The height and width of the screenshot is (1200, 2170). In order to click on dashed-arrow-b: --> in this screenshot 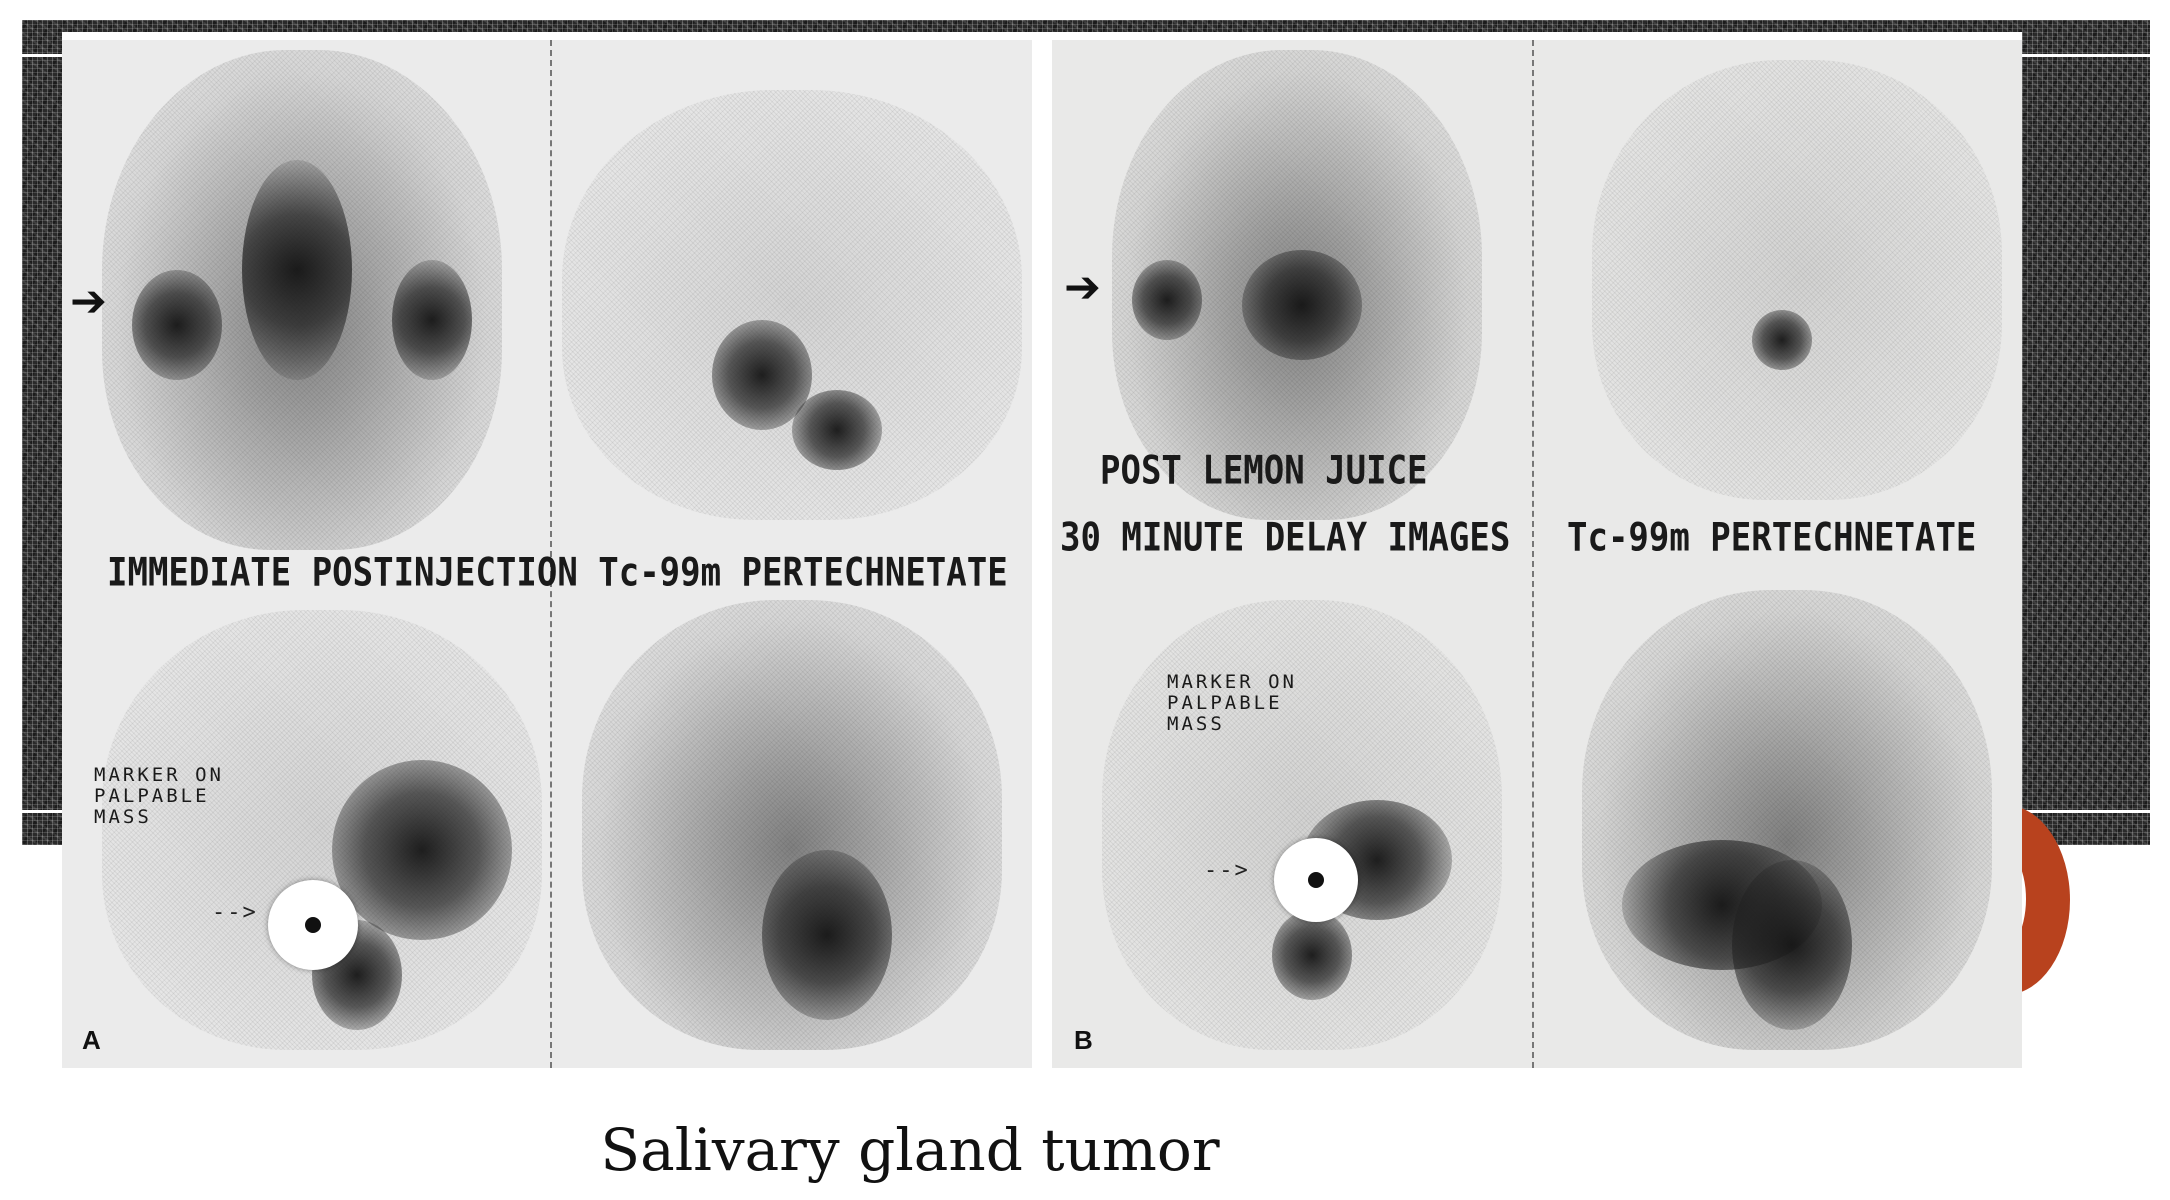, I will do `click(1227, 870)`.